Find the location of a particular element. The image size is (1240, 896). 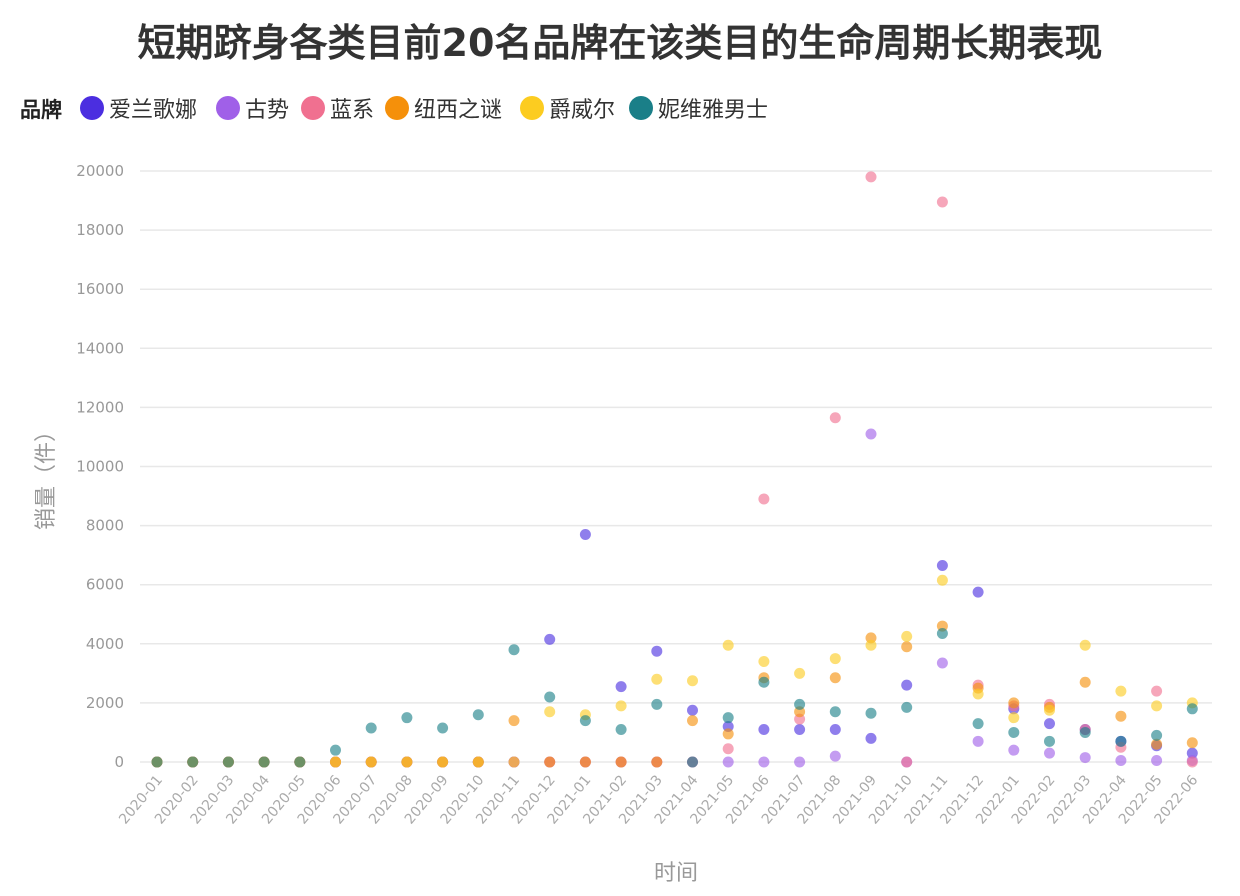

y-tick-label: 8000 is located at coordinates (105, 526).